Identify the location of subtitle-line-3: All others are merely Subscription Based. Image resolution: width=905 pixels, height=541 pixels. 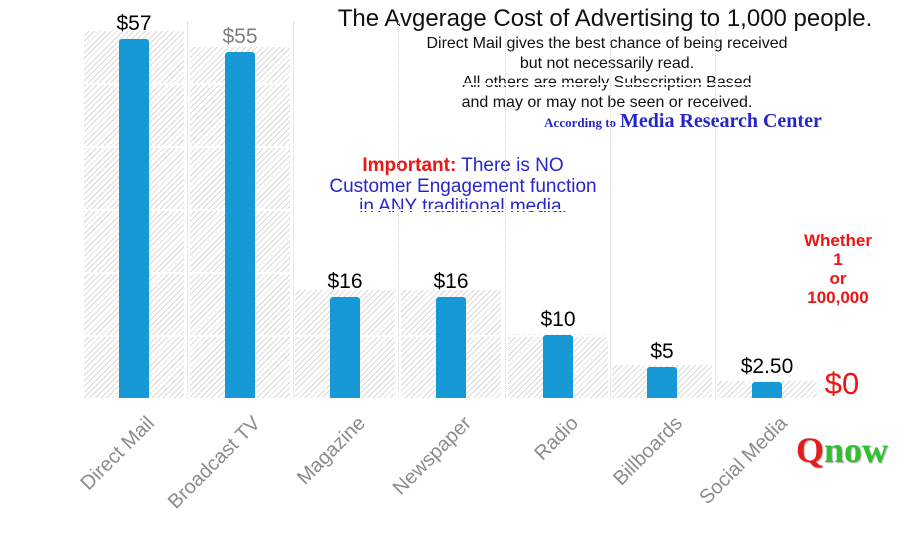
(607, 83).